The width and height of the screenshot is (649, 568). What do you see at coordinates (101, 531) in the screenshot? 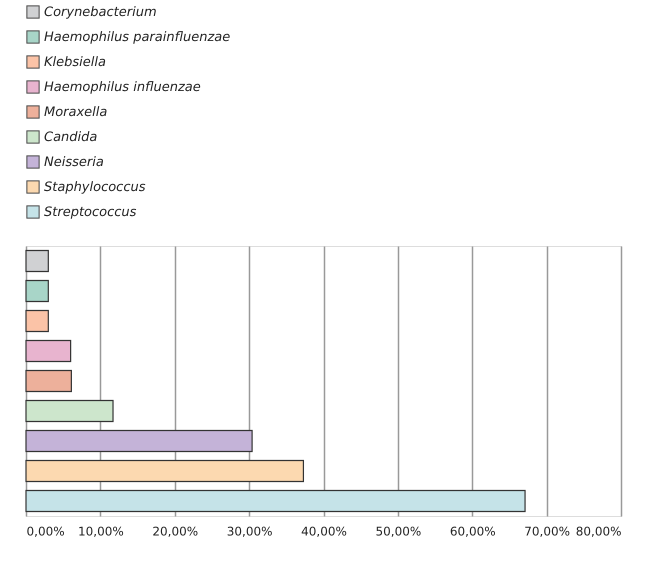
I see `x-tick-label: 10,00%` at bounding box center [101, 531].